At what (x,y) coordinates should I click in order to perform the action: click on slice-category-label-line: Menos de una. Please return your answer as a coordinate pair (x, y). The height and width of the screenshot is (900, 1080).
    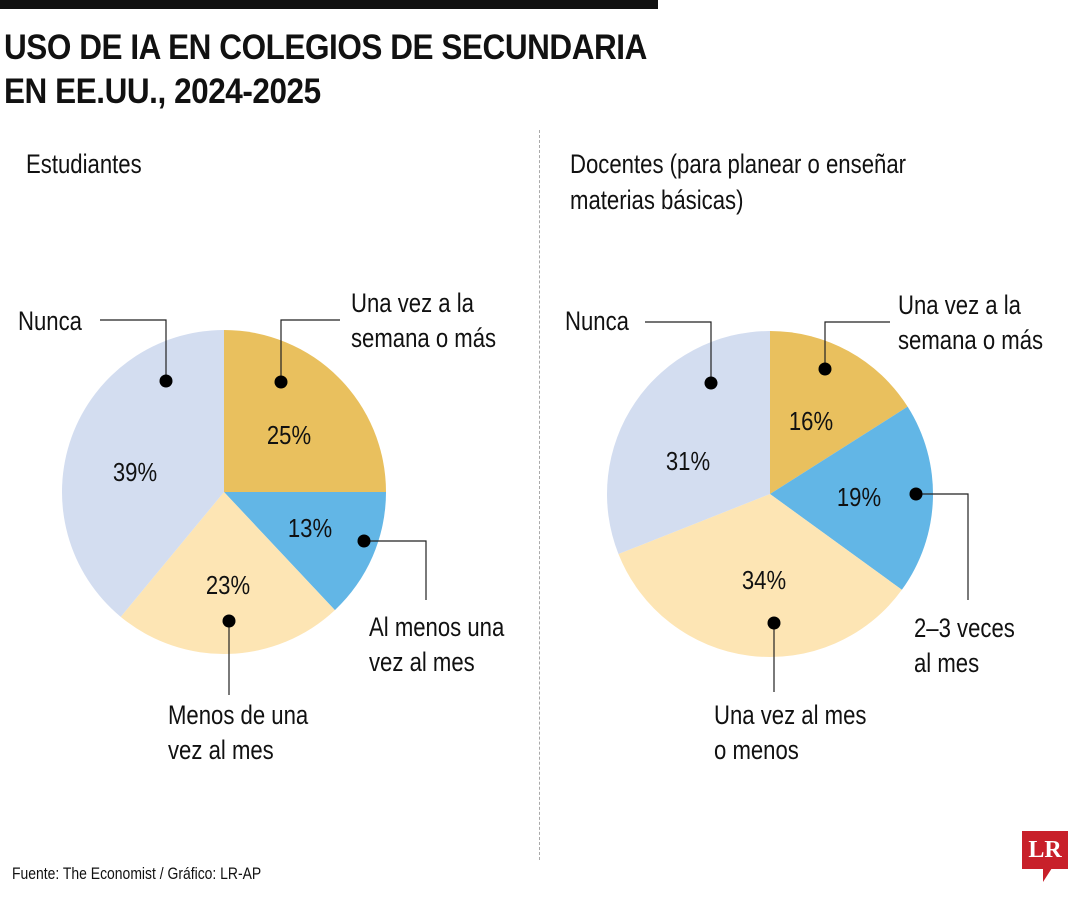
    Looking at the image, I should click on (238, 716).